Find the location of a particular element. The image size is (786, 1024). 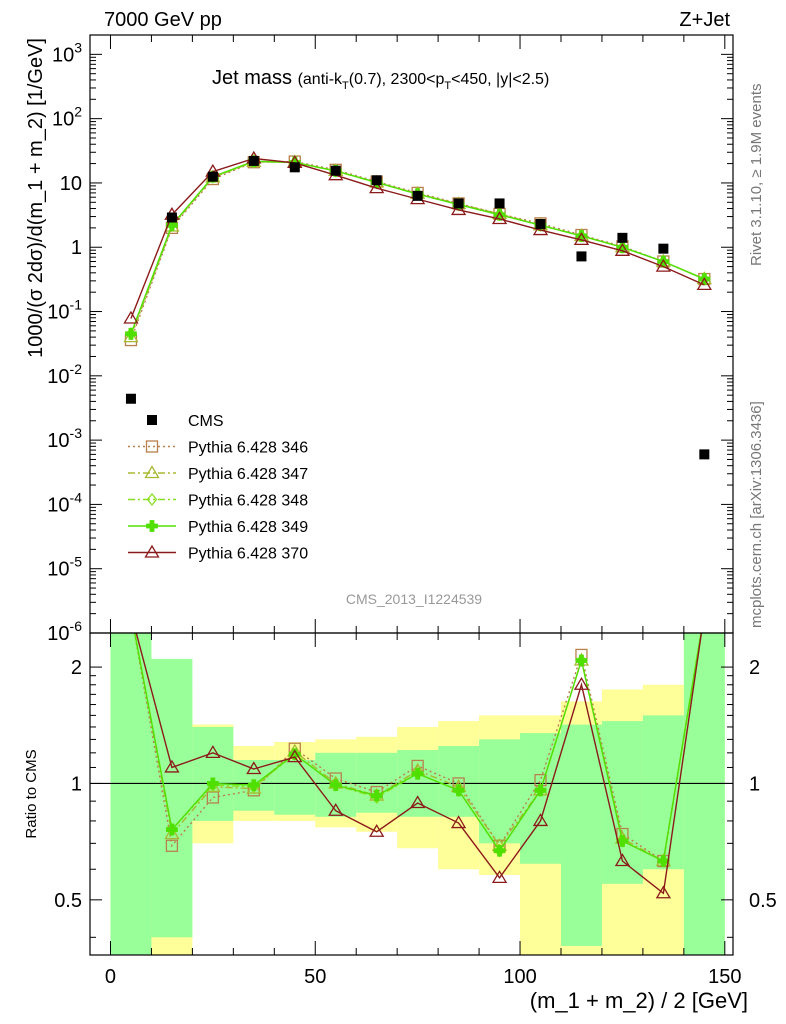

header-right: Z+Jet is located at coordinates (704, 20).